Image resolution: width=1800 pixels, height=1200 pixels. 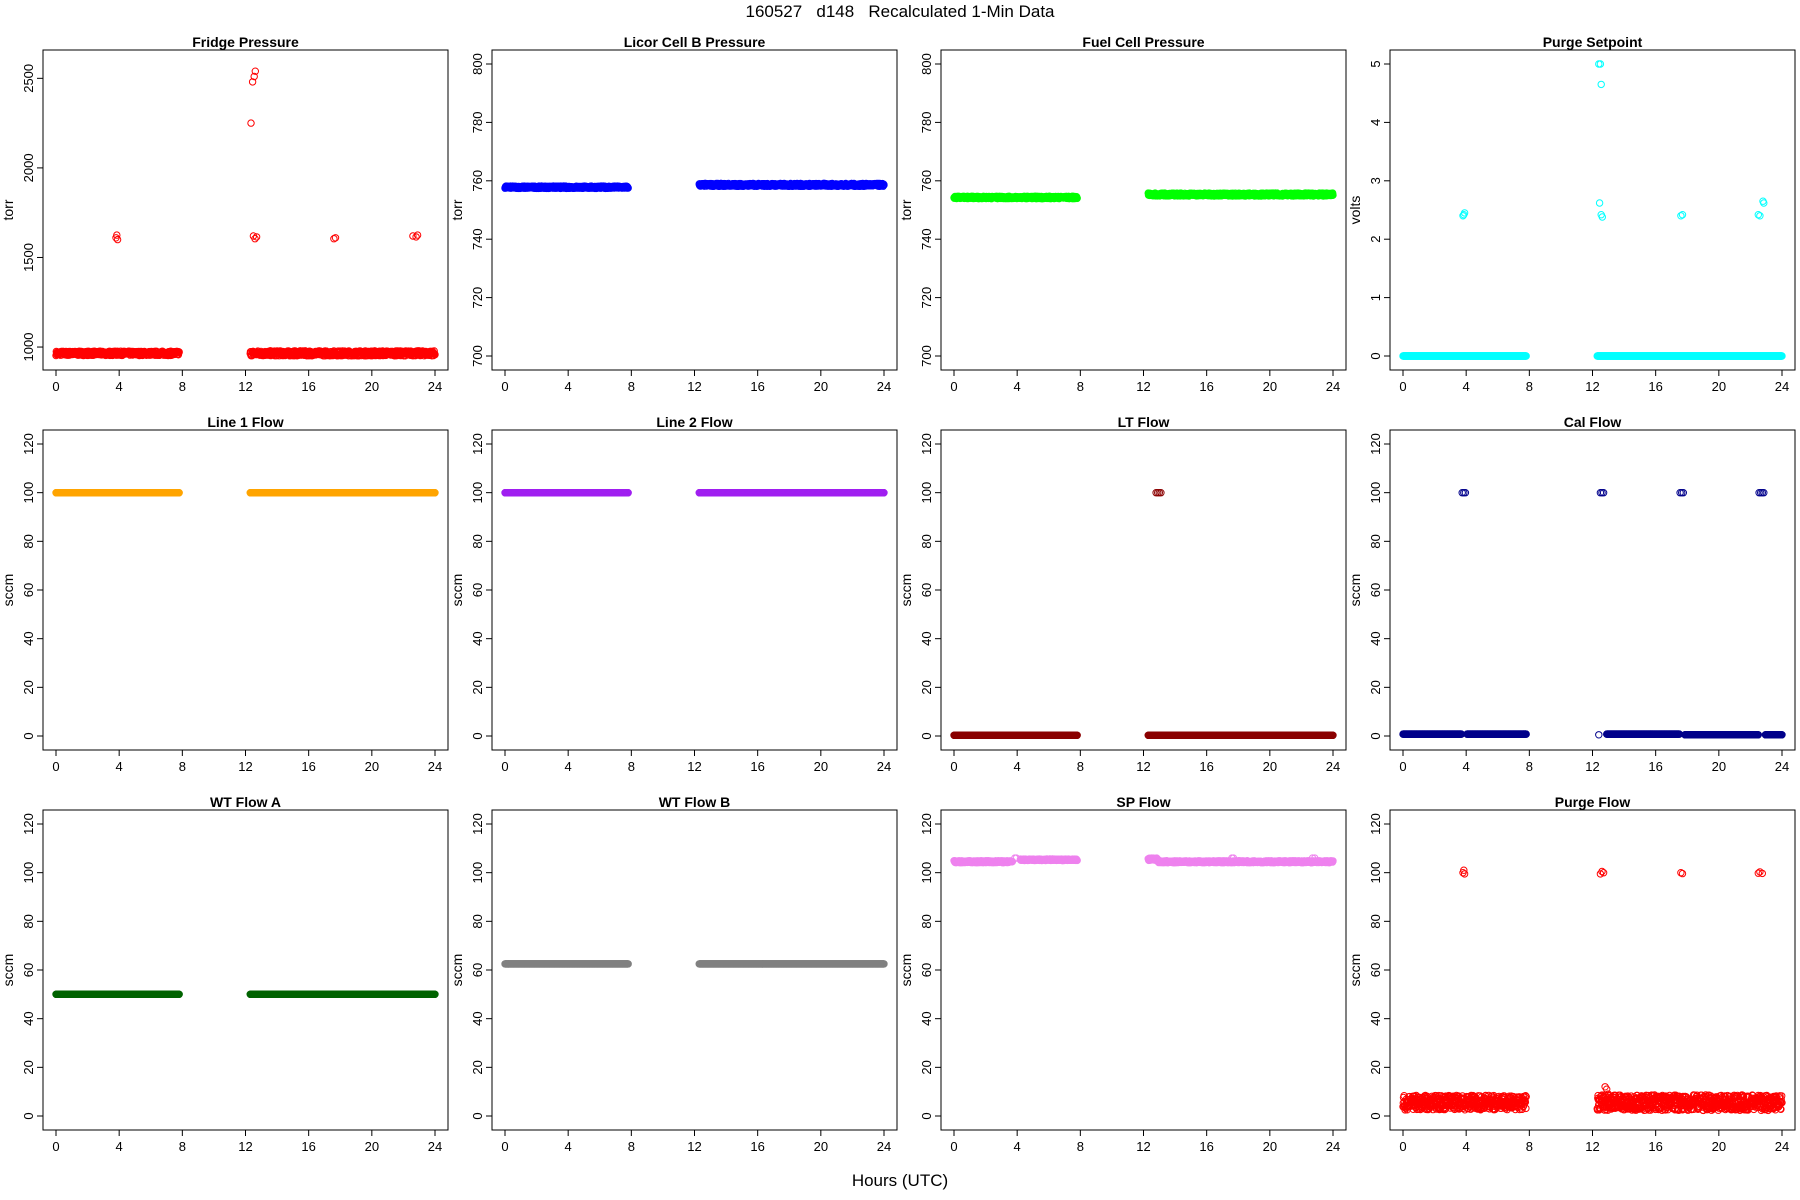 I want to click on y-tick-label: 800, so click(x=926, y=64).